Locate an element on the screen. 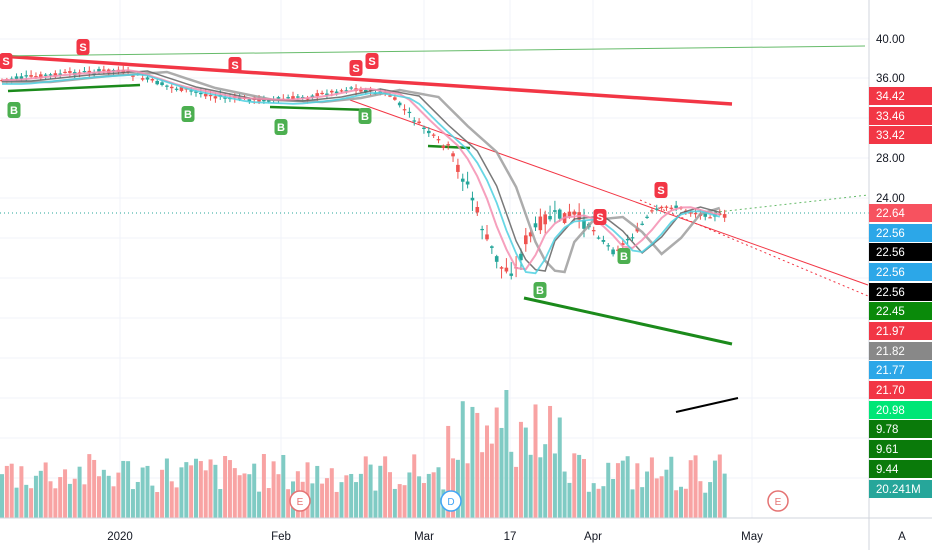  price-tick-label: 28.00 is located at coordinates (890, 159).